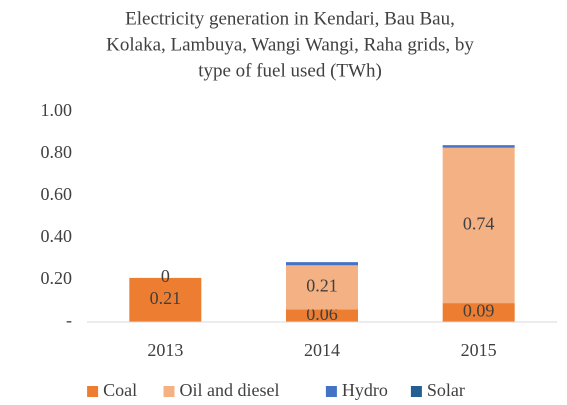 The width and height of the screenshot is (567, 405). I want to click on data-label: 0, so click(165, 276).